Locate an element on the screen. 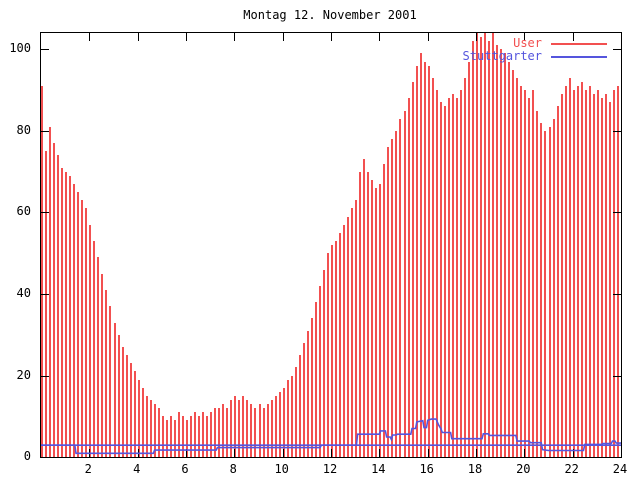 The width and height of the screenshot is (640, 480). x-axis-label: 18 is located at coordinates (475, 469).